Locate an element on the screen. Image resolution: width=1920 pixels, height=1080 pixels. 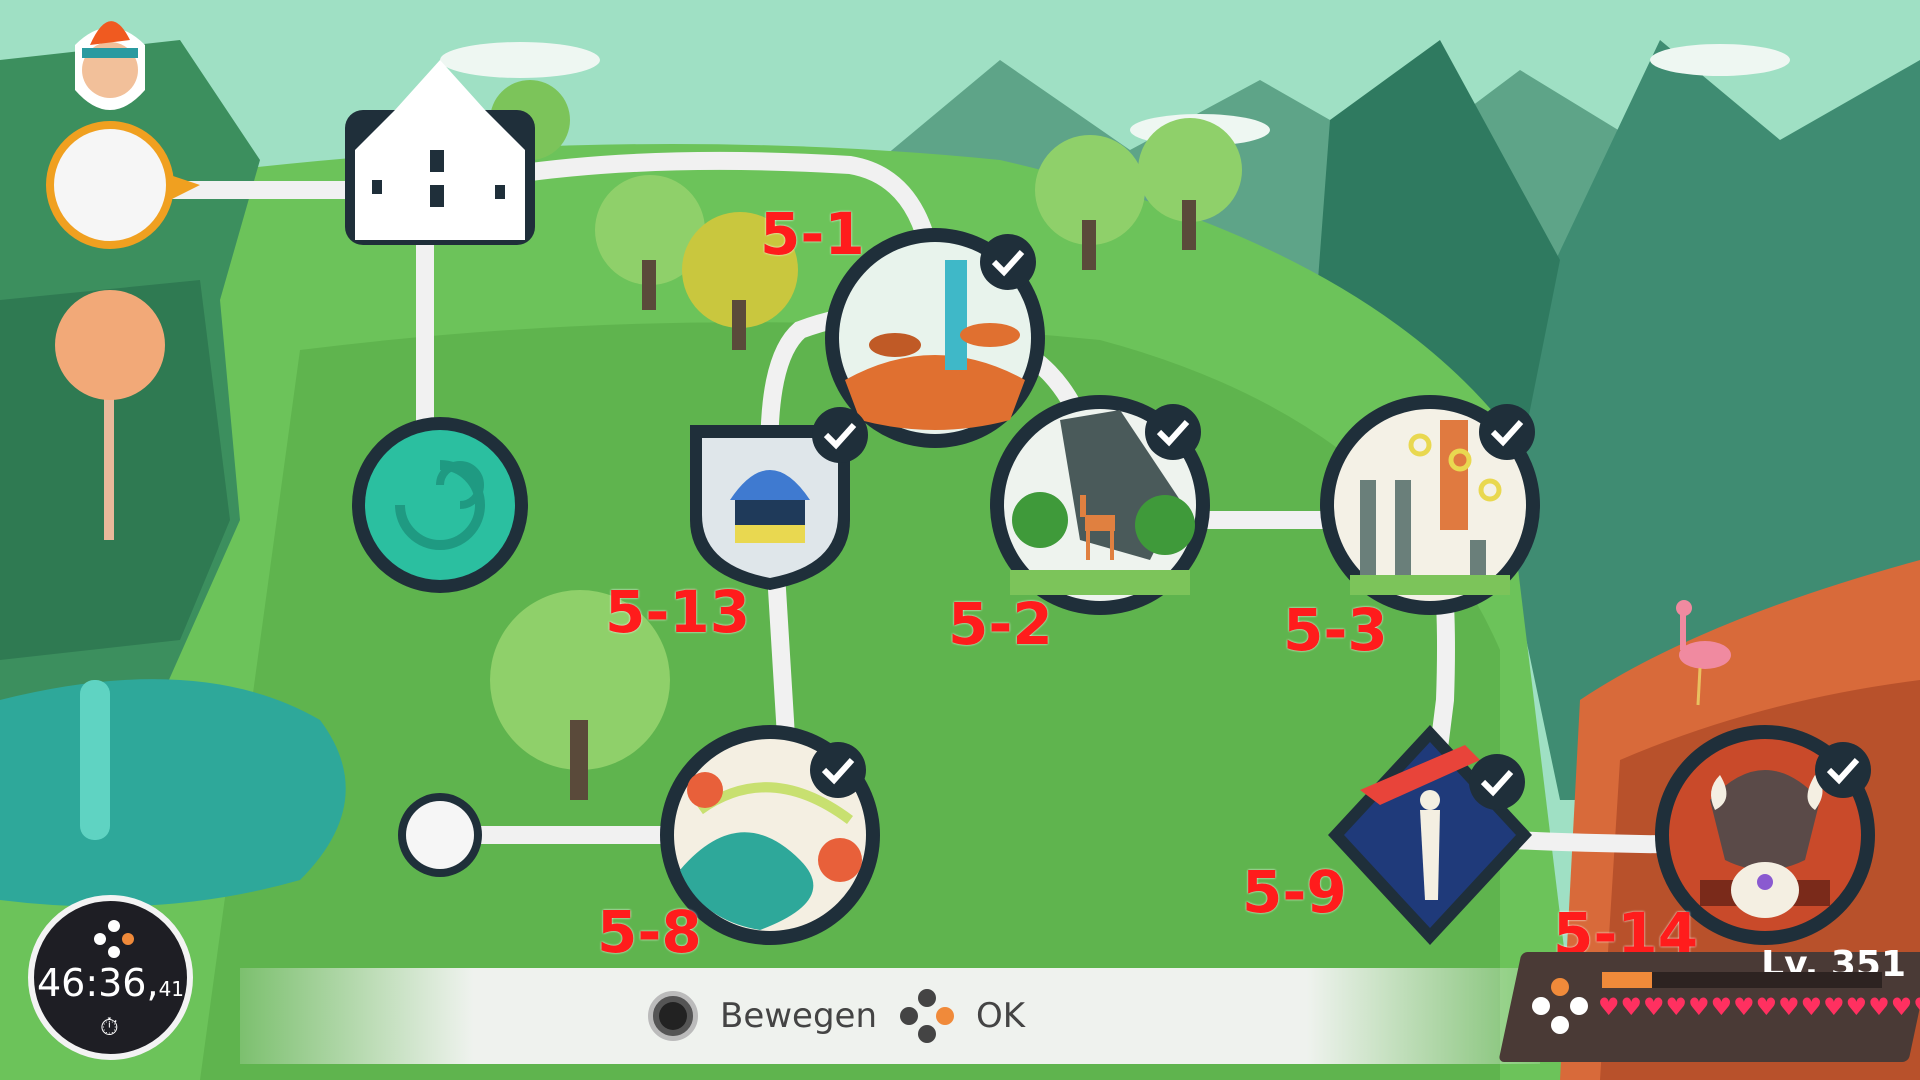
house-node is located at coordinates (440, 152).